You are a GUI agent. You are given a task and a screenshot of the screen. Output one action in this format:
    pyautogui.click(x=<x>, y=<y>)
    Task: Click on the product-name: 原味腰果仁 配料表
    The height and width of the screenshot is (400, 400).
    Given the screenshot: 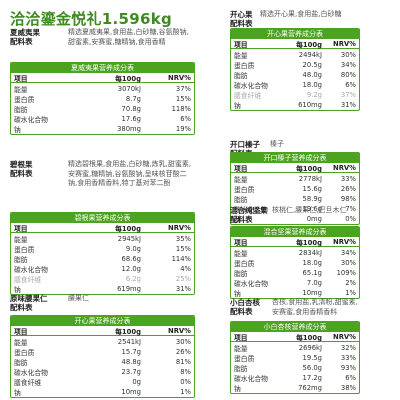 What is the action you would take?
    pyautogui.click(x=29, y=303)
    